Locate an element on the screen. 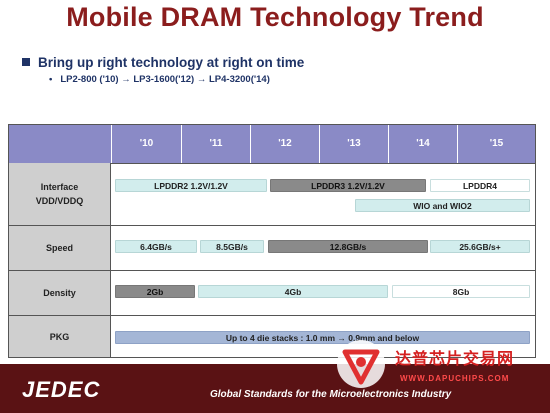  year-header-row: '10 '11 '12 '13 '14 '15 is located at coordinates (272, 144).